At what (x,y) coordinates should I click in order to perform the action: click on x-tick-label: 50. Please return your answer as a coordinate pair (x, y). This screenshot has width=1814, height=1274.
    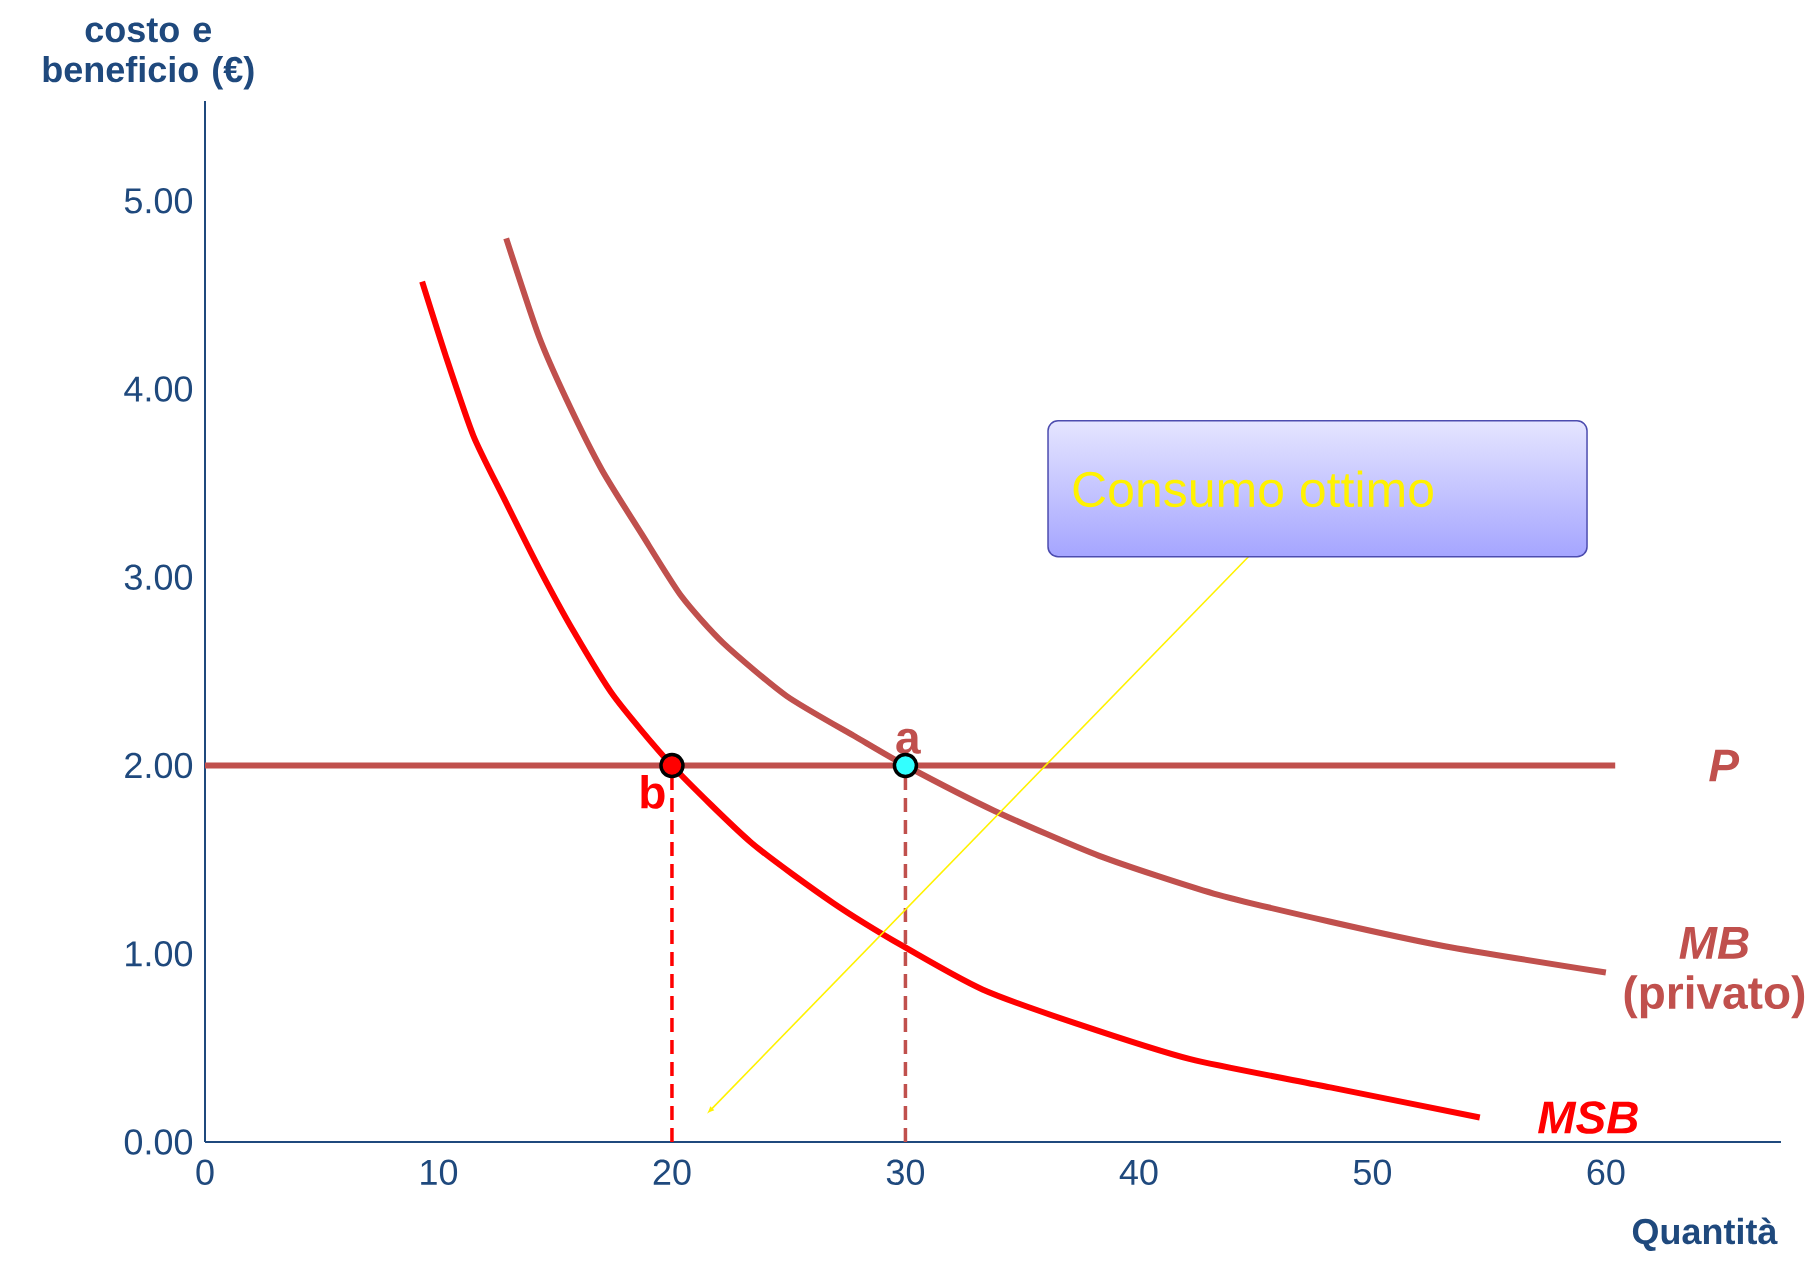
    Looking at the image, I should click on (1372, 1172).